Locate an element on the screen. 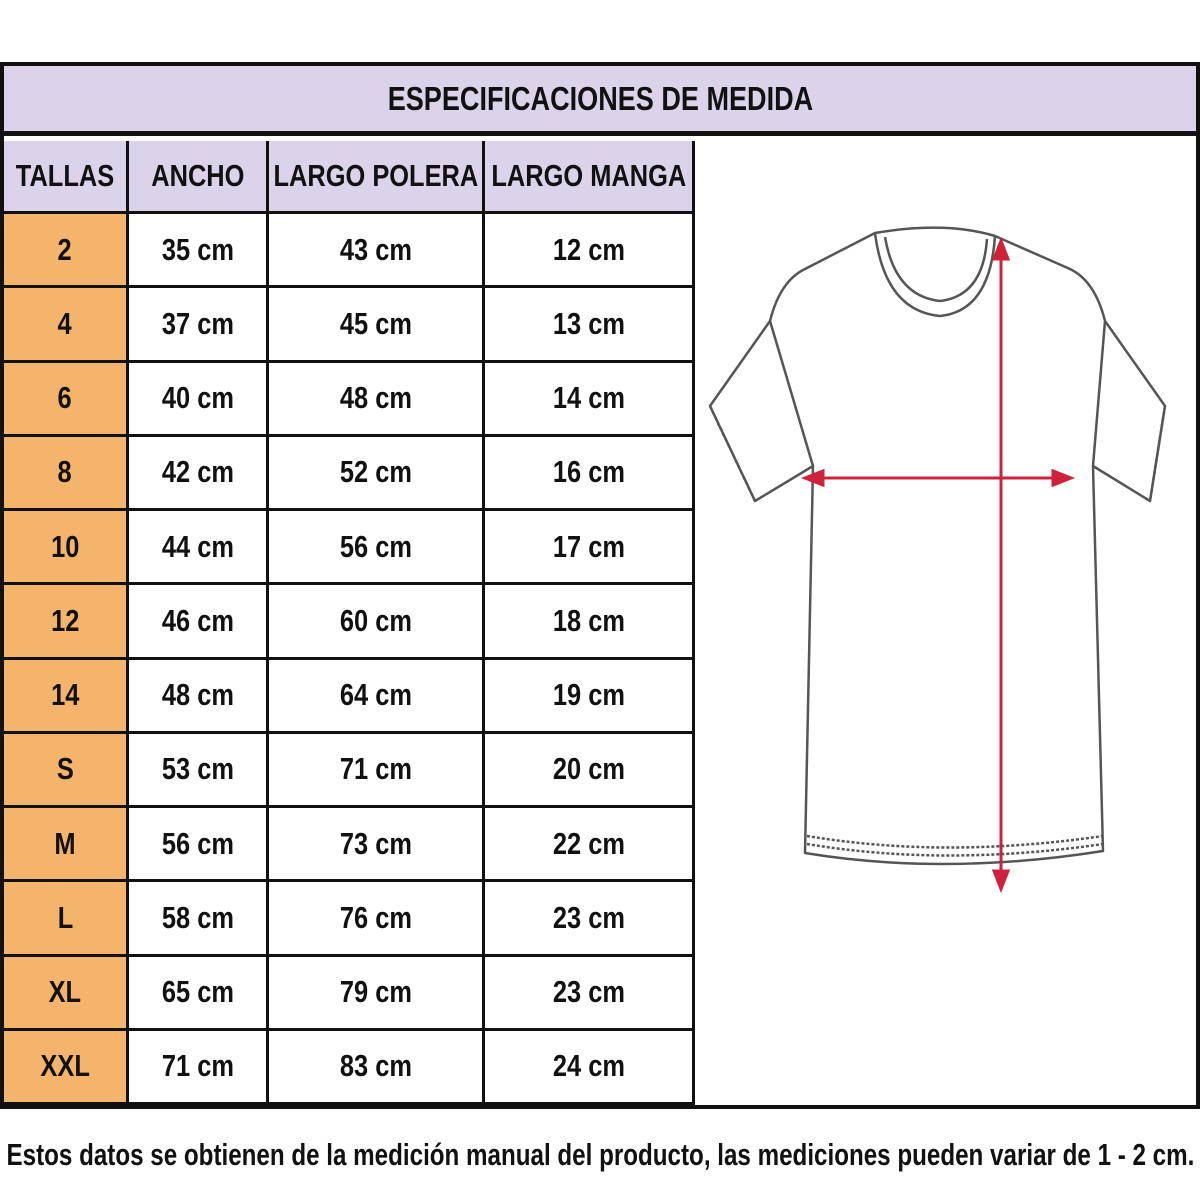 The image size is (1200, 1200). cell-sleeve-text: 18 cm is located at coordinates (588, 620).